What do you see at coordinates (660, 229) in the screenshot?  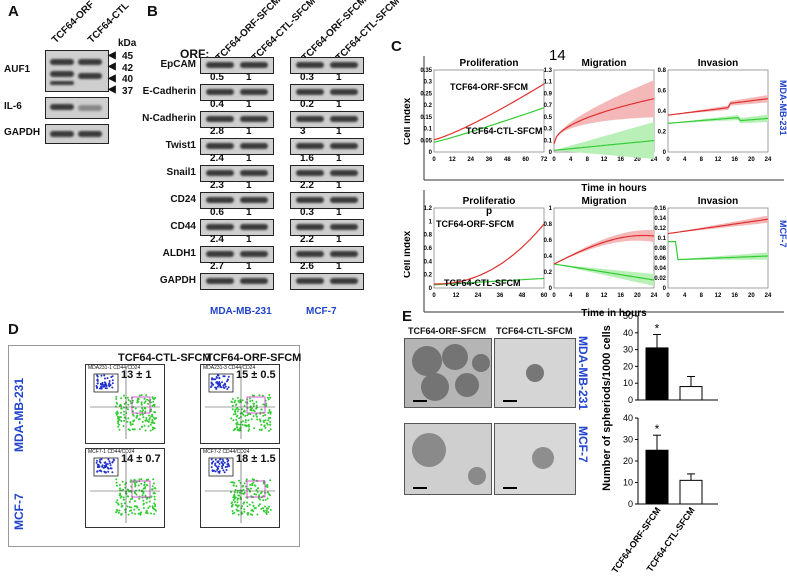 I see `y-tick-label: 0.12` at bounding box center [660, 229].